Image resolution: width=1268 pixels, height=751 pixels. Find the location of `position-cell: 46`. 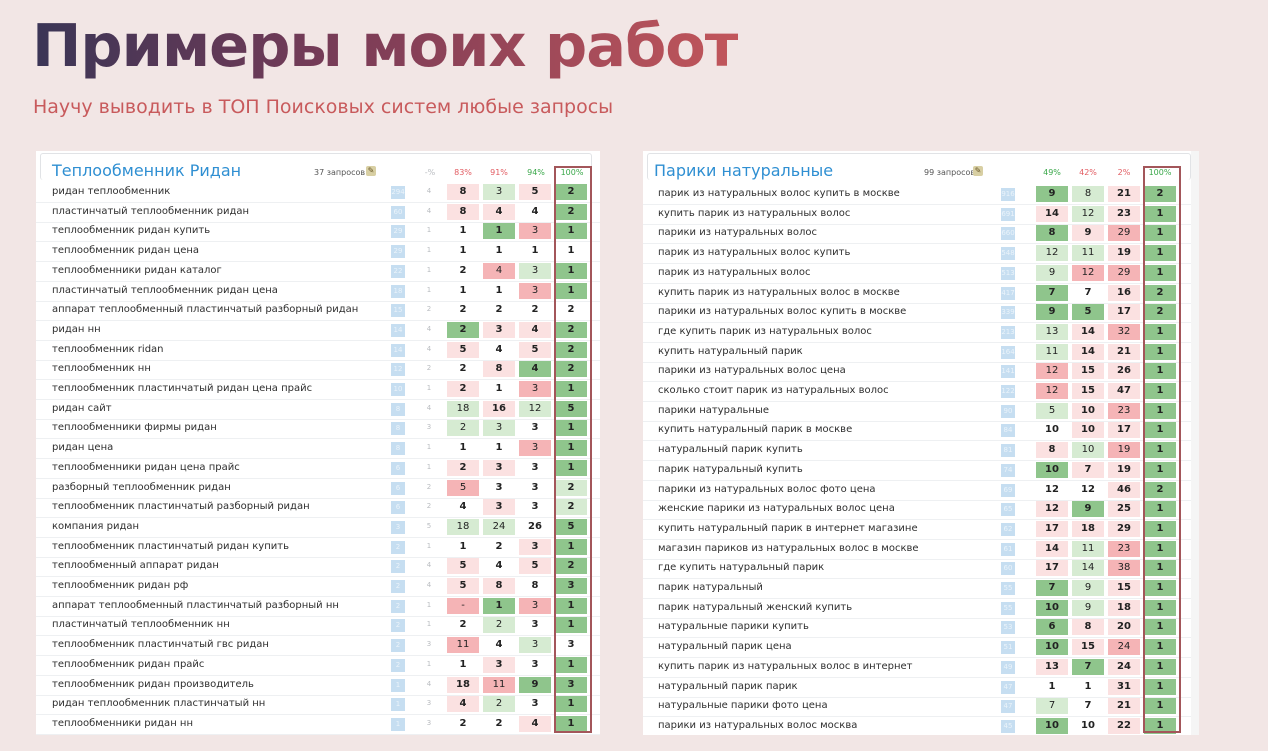

position-cell: 46 is located at coordinates (1124, 489).